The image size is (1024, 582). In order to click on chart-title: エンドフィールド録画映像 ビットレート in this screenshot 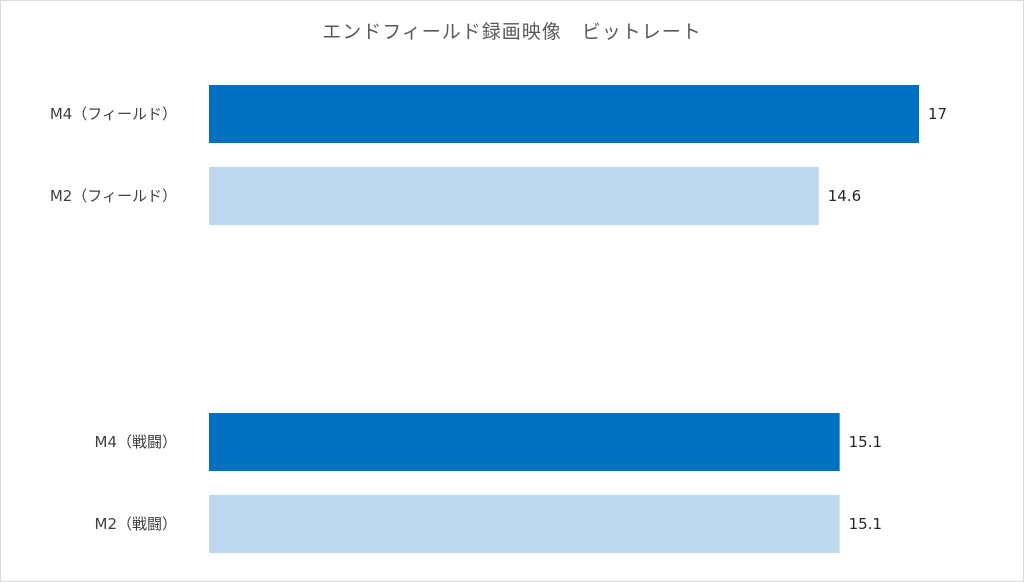, I will do `click(512, 32)`.